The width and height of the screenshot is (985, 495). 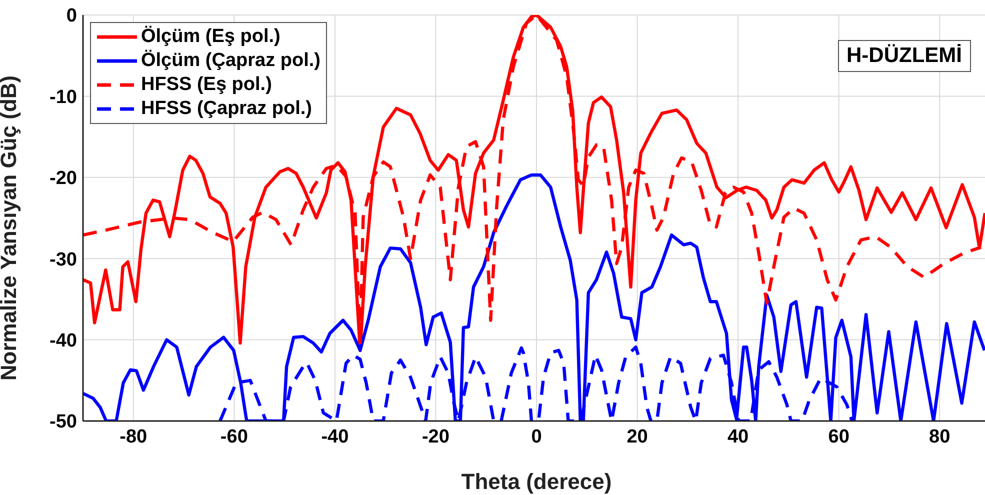 What do you see at coordinates (63, 341) in the screenshot?
I see `y-tick-label: -40` at bounding box center [63, 341].